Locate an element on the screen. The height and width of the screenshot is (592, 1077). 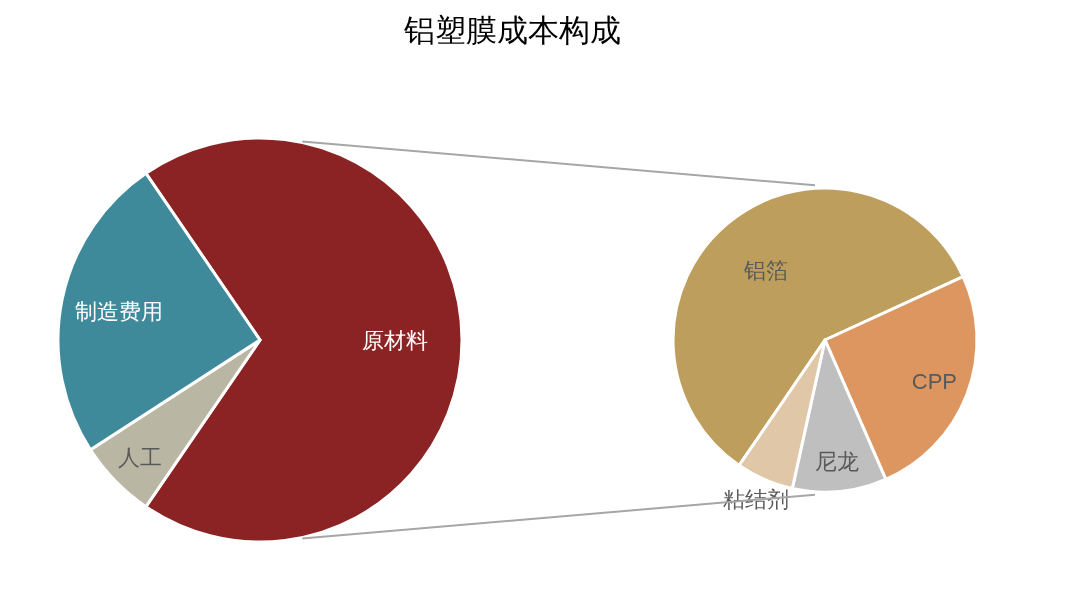
slice-label: 原材料 is located at coordinates (395, 340).